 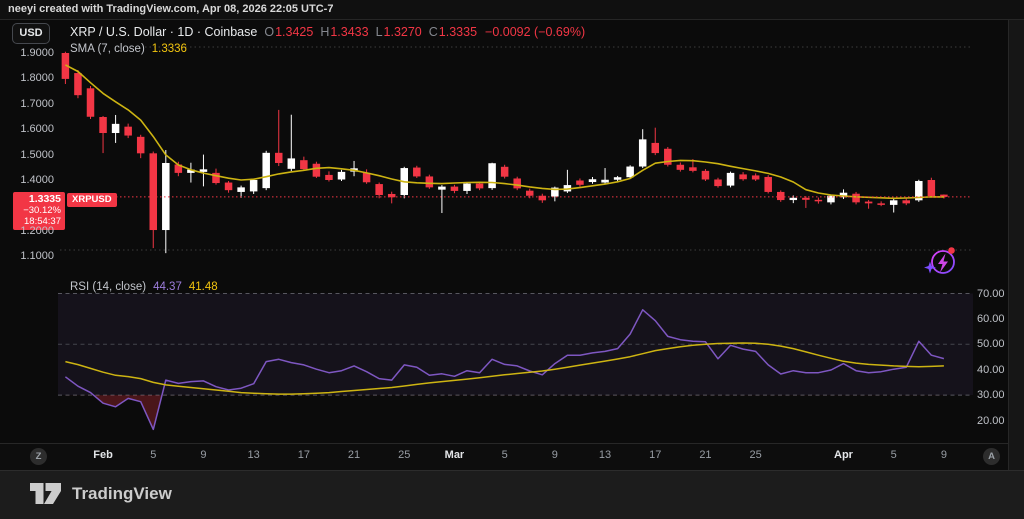 I want to click on ohlc-label: H, so click(x=325, y=32).